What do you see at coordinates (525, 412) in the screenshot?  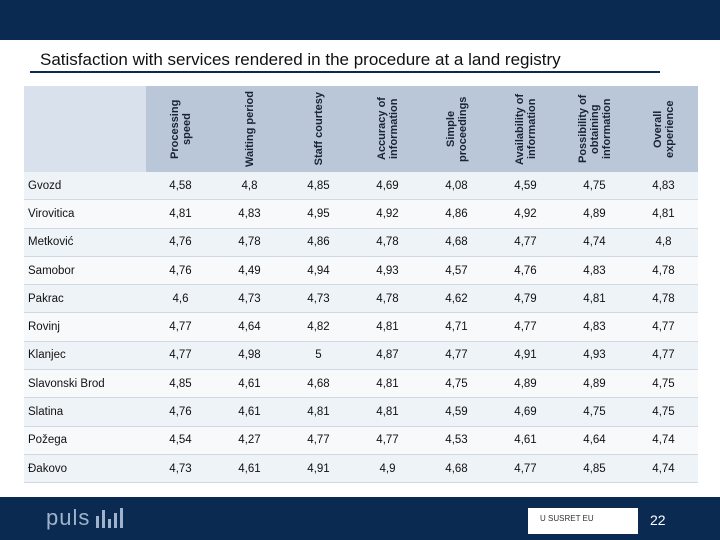 I see `table-cell: 4,69` at bounding box center [525, 412].